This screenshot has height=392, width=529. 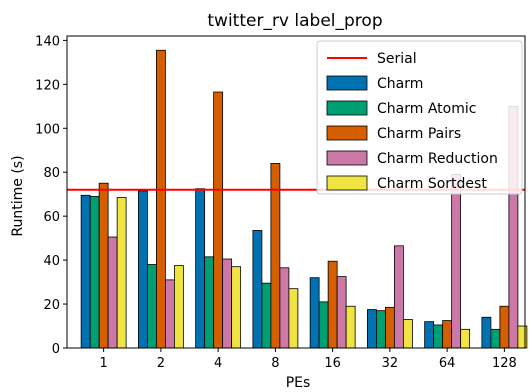 What do you see at coordinates (437, 159) in the screenshot?
I see `legend-label: Charm Reduction` at bounding box center [437, 159].